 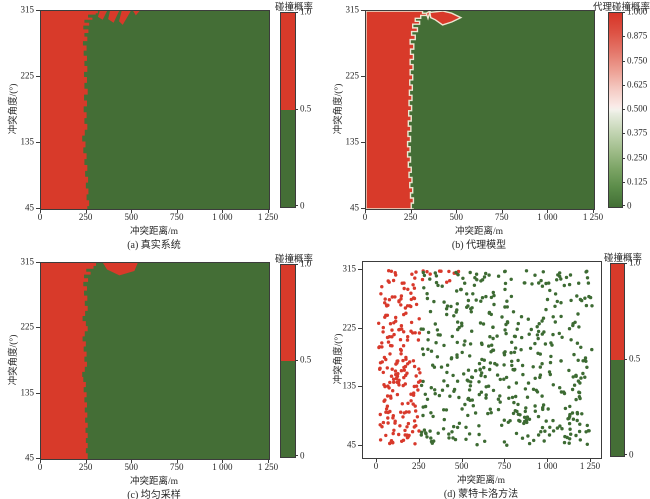 What do you see at coordinates (637, 84) in the screenshot?
I see `colorbar-tick-label: 0.625` at bounding box center [637, 84].